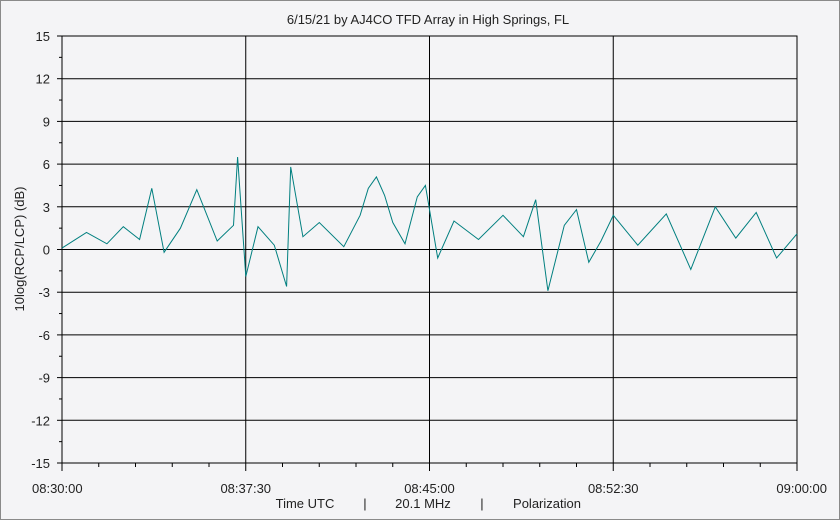  What do you see at coordinates (44, 335) in the screenshot?
I see `y-tick-label: -6` at bounding box center [44, 335].